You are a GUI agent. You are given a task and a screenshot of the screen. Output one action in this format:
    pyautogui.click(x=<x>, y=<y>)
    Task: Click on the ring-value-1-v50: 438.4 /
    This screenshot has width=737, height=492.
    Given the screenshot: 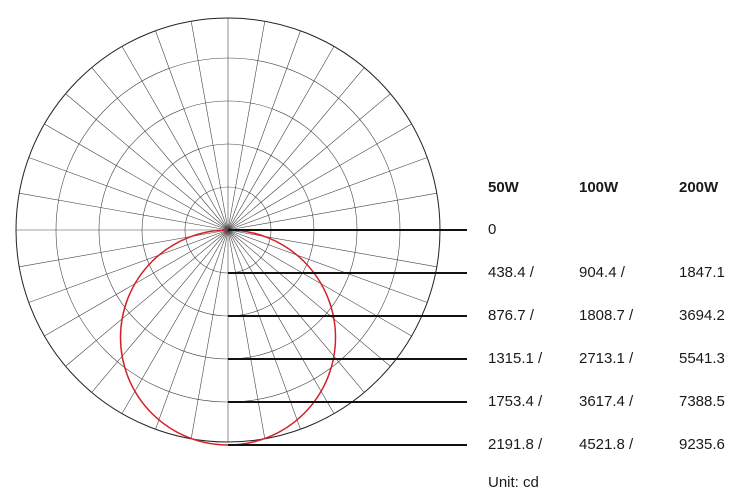 What is the action you would take?
    pyautogui.click(x=511, y=272)
    